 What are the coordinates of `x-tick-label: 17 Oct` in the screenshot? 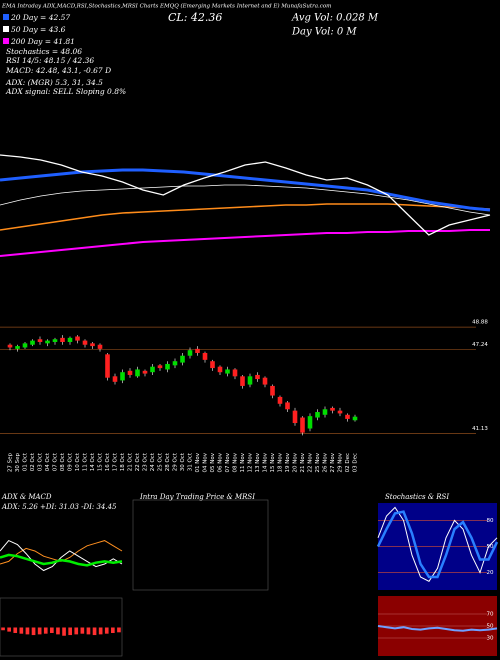 It's located at (116, 461).